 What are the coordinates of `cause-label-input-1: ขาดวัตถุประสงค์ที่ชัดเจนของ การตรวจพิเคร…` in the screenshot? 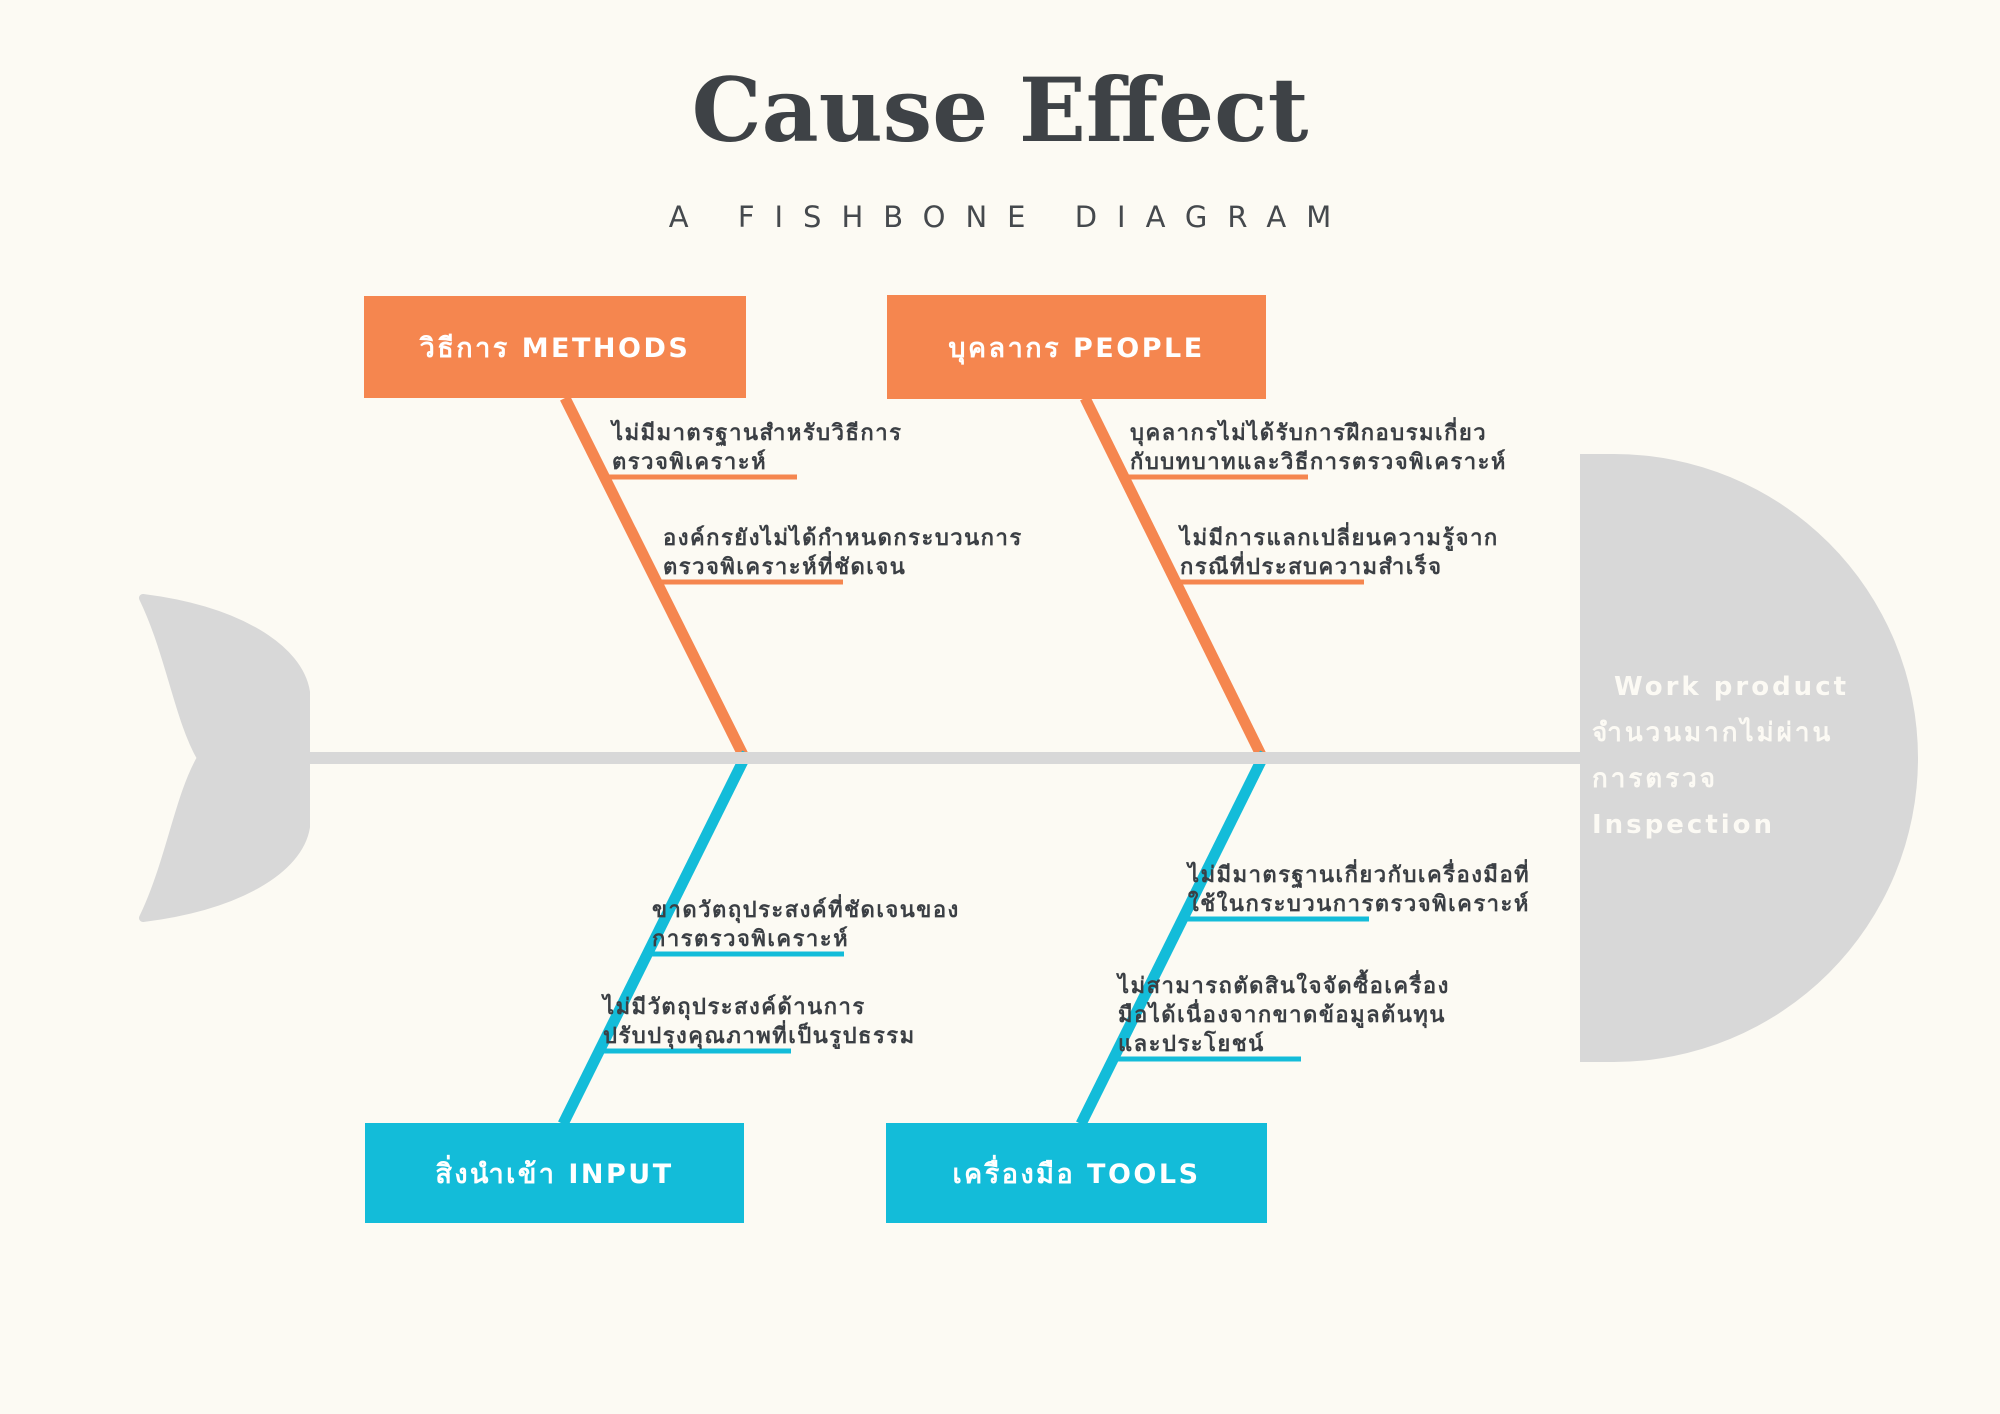 It's located at (806, 925).